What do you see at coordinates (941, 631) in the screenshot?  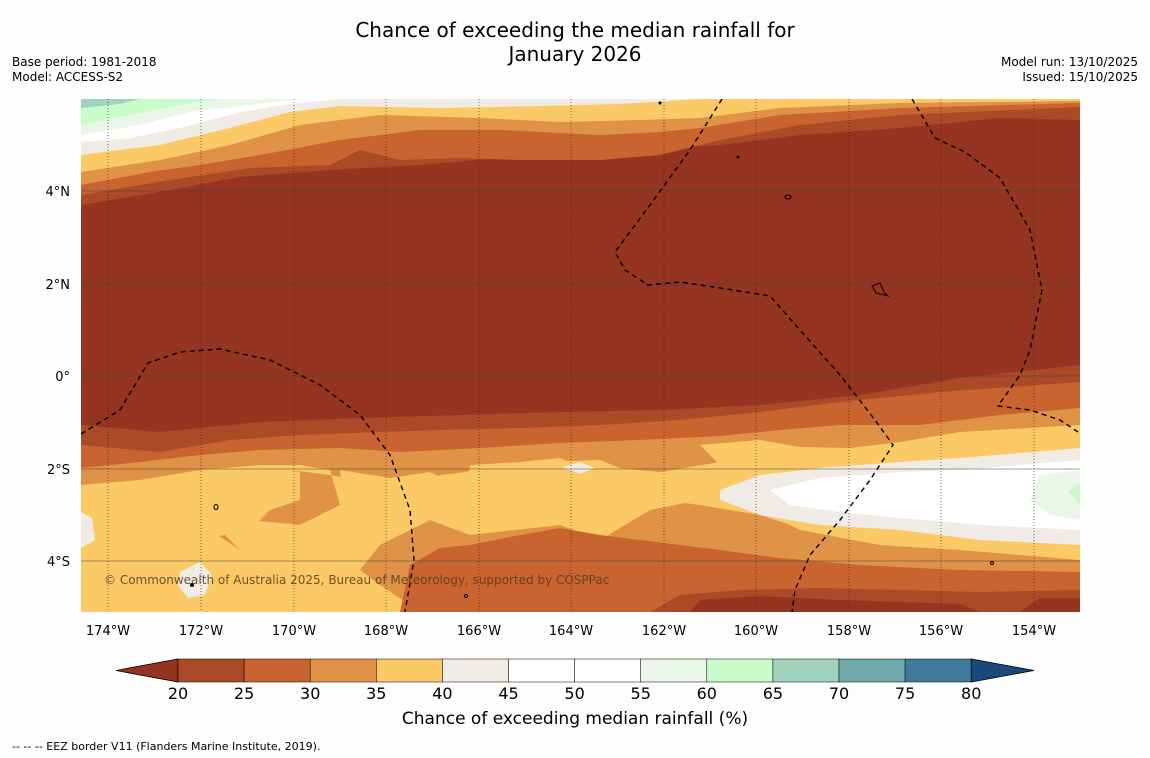 I see `lon-label: 156°W` at bounding box center [941, 631].